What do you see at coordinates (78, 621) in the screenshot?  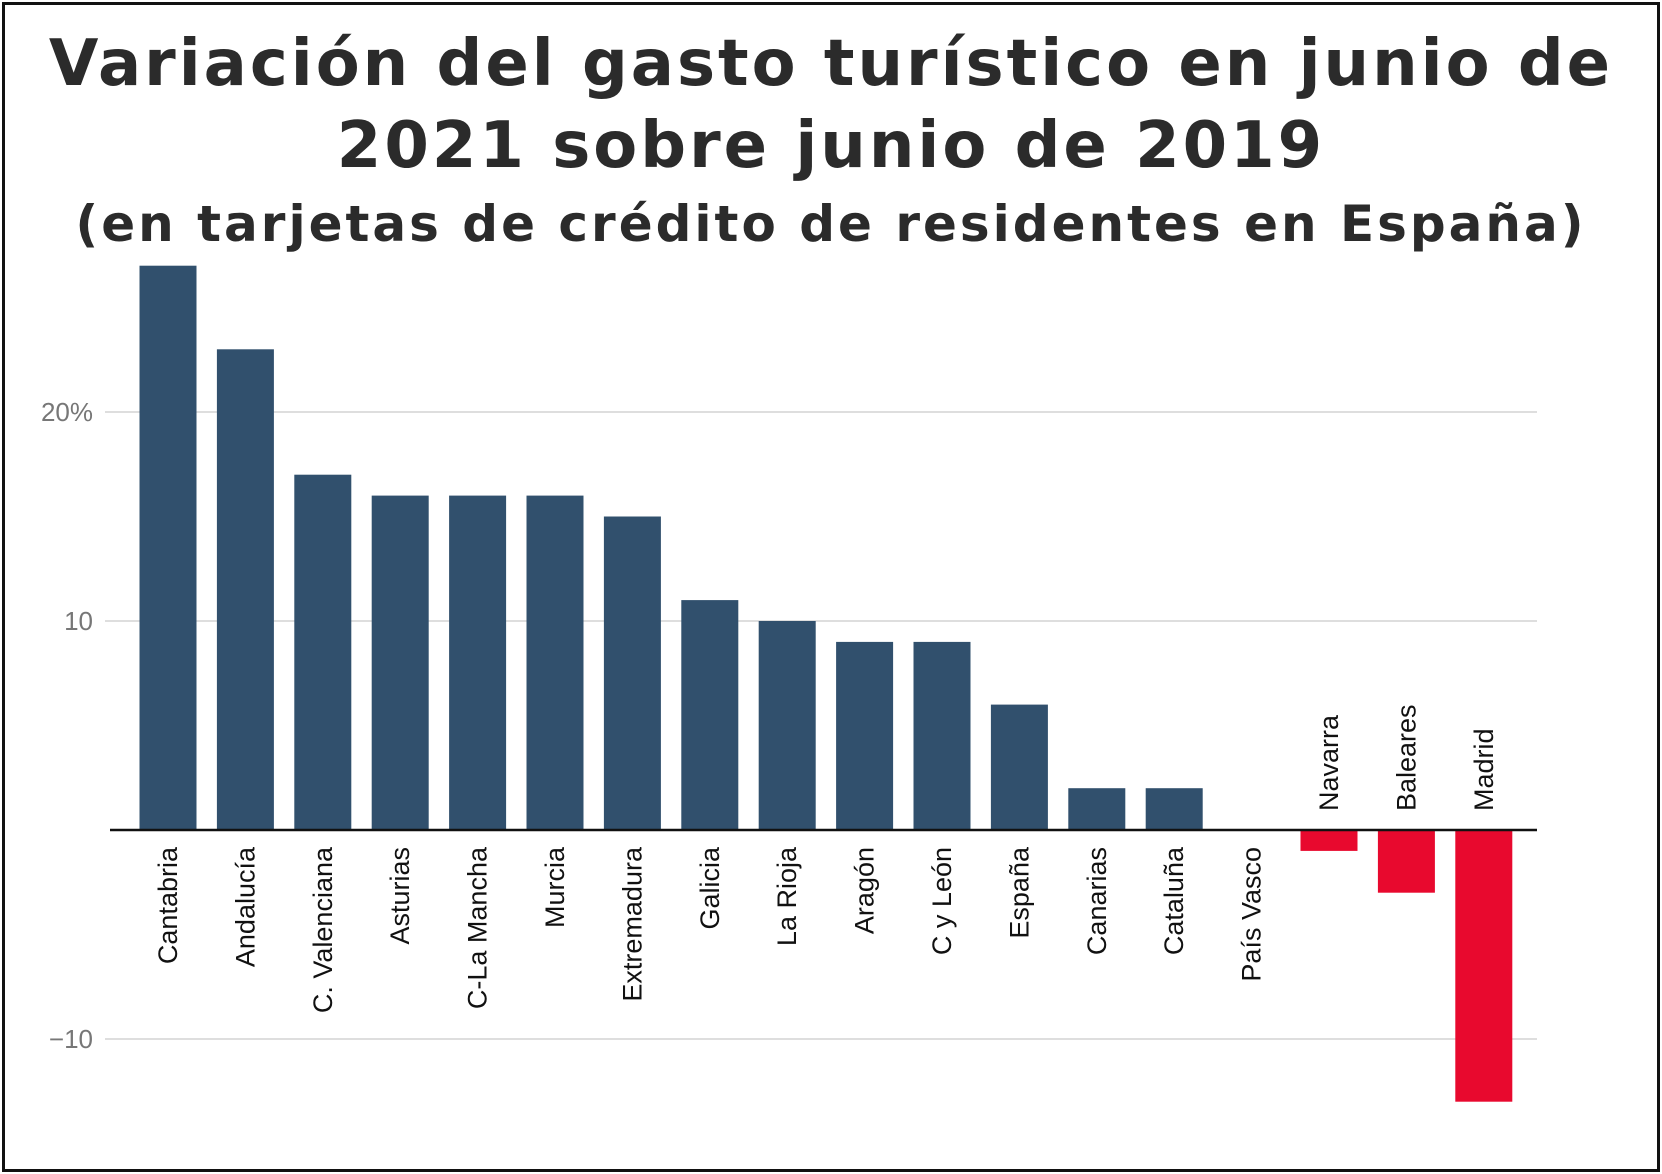 I see `y-tick-label: 10` at bounding box center [78, 621].